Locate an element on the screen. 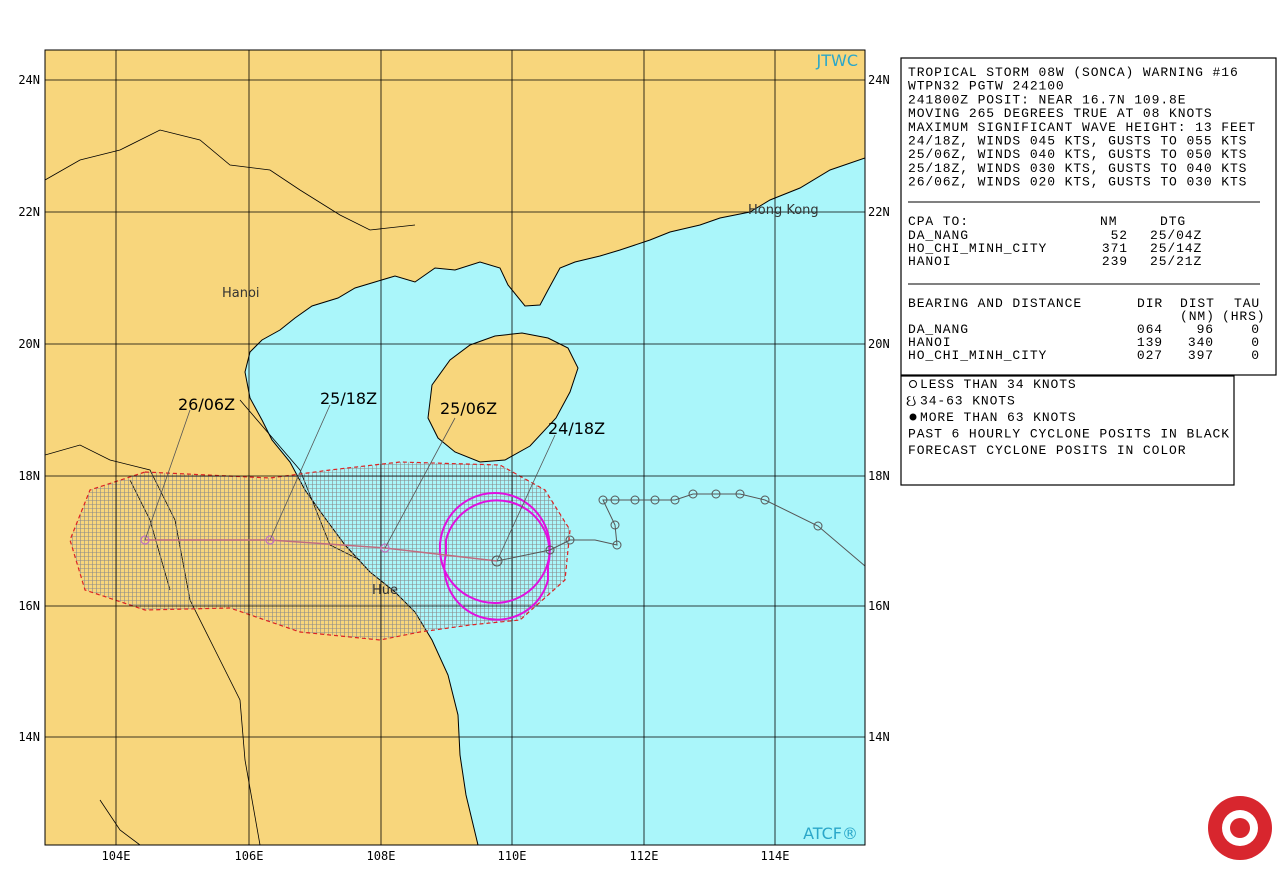 Image resolution: width=1280 pixels, height=895 pixels. bearing-cell: 397 is located at coordinates (1201, 355).